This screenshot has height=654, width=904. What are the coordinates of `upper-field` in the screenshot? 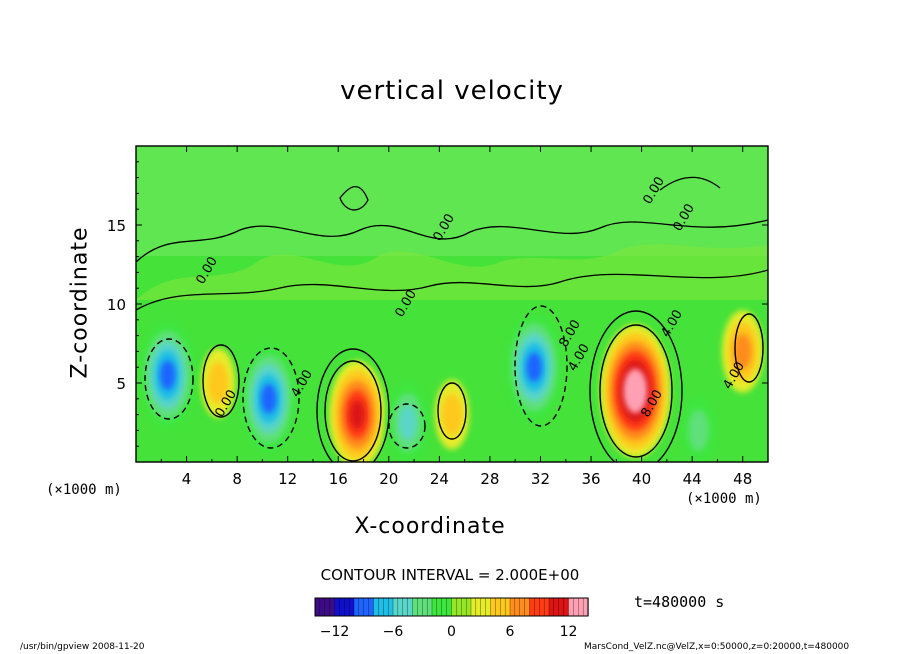 It's located at (452, 201).